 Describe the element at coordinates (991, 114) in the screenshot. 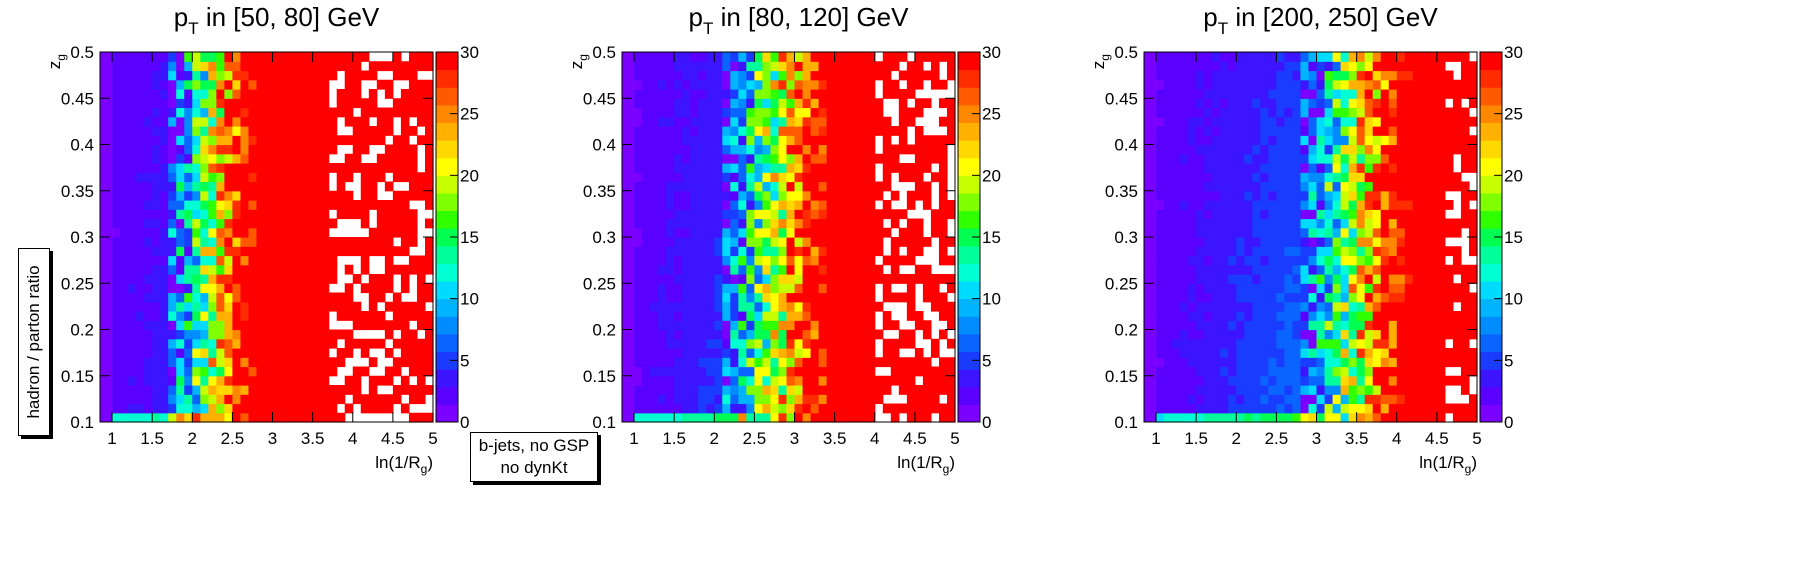

I see `z-tick-label: 25` at that location.